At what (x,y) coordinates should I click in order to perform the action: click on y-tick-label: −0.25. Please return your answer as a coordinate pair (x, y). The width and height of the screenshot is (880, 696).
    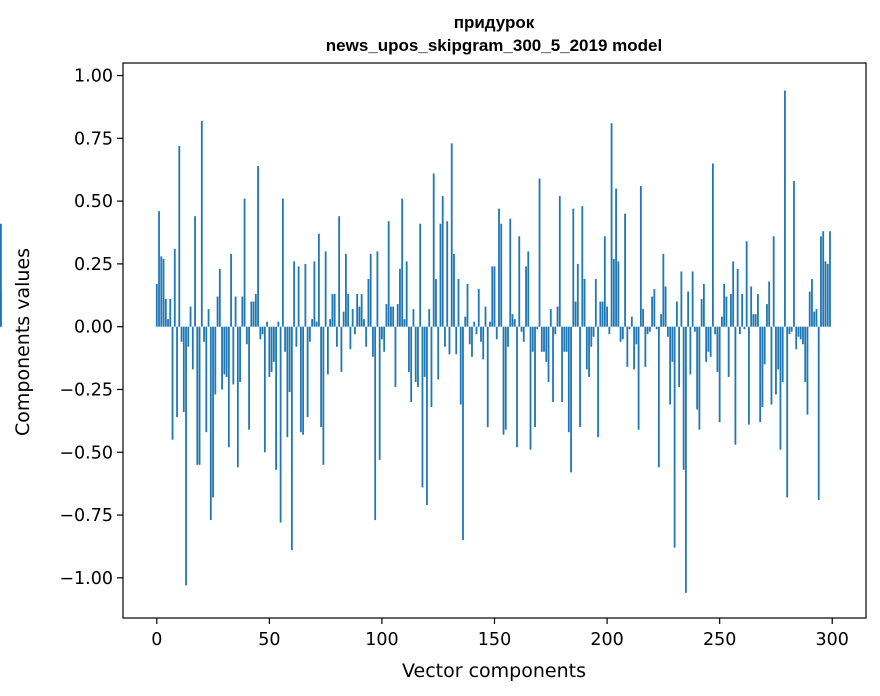
    Looking at the image, I should click on (86, 390).